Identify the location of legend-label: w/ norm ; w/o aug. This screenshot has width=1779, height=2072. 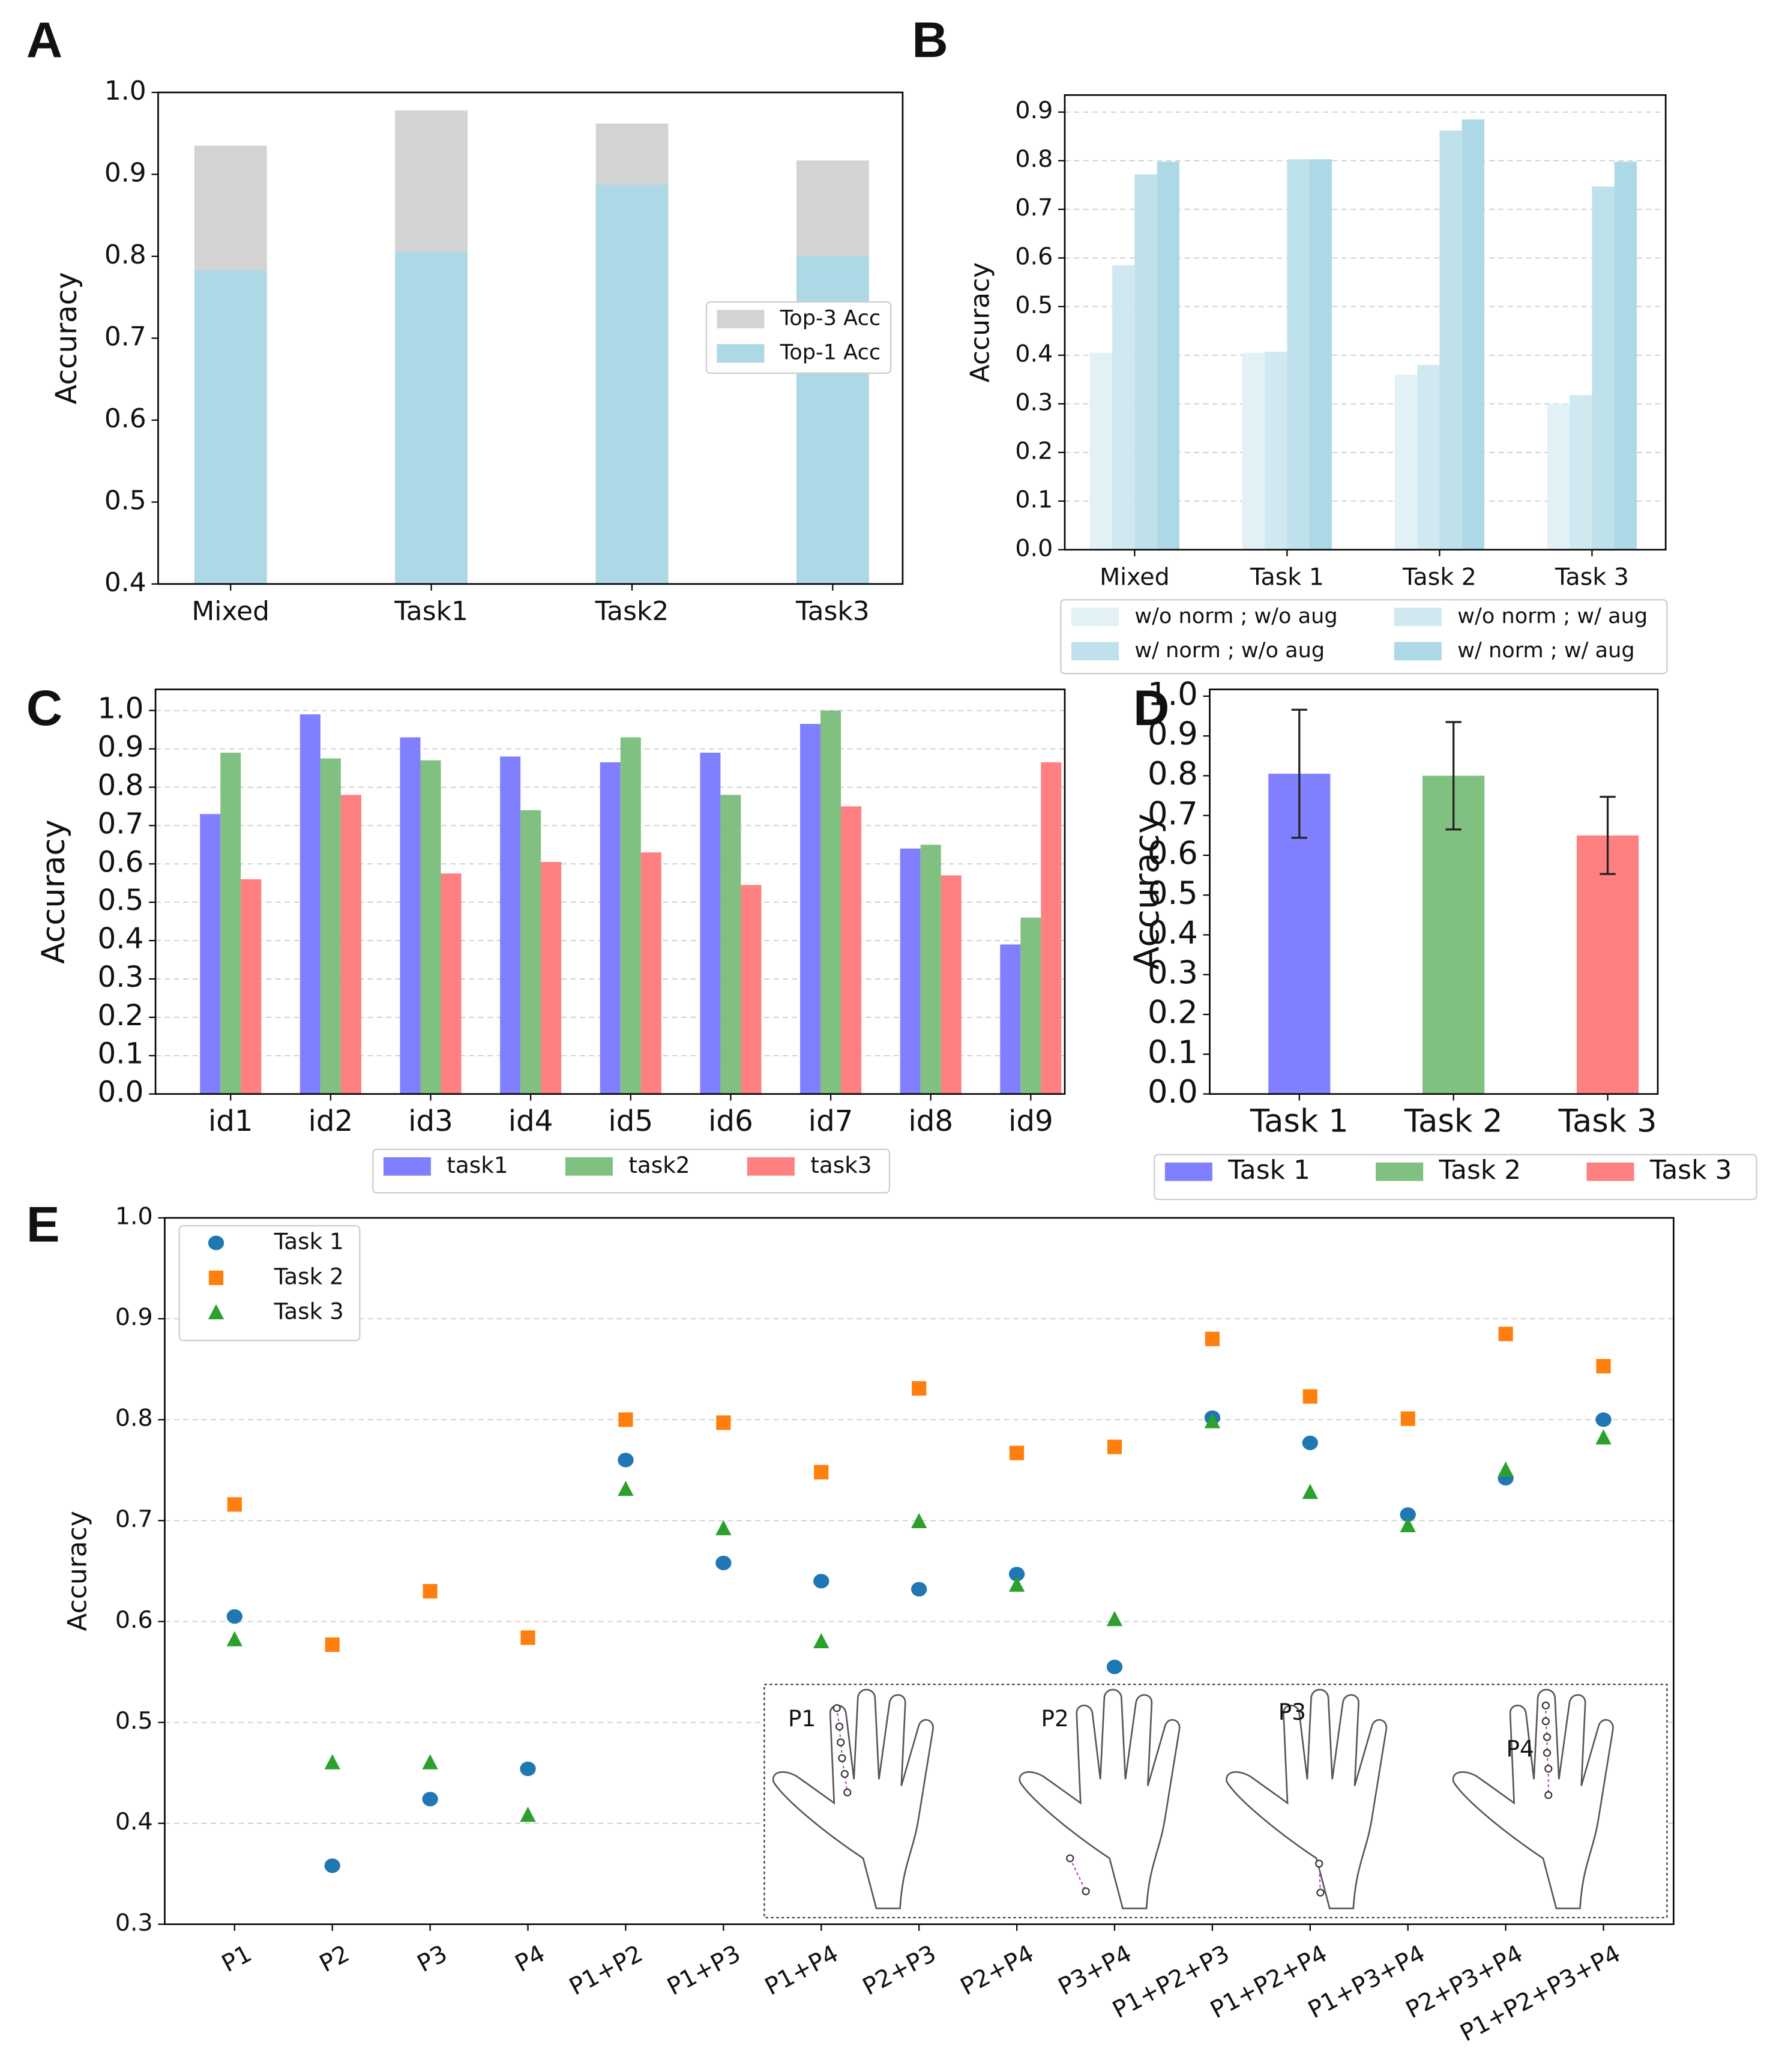
(1229, 651).